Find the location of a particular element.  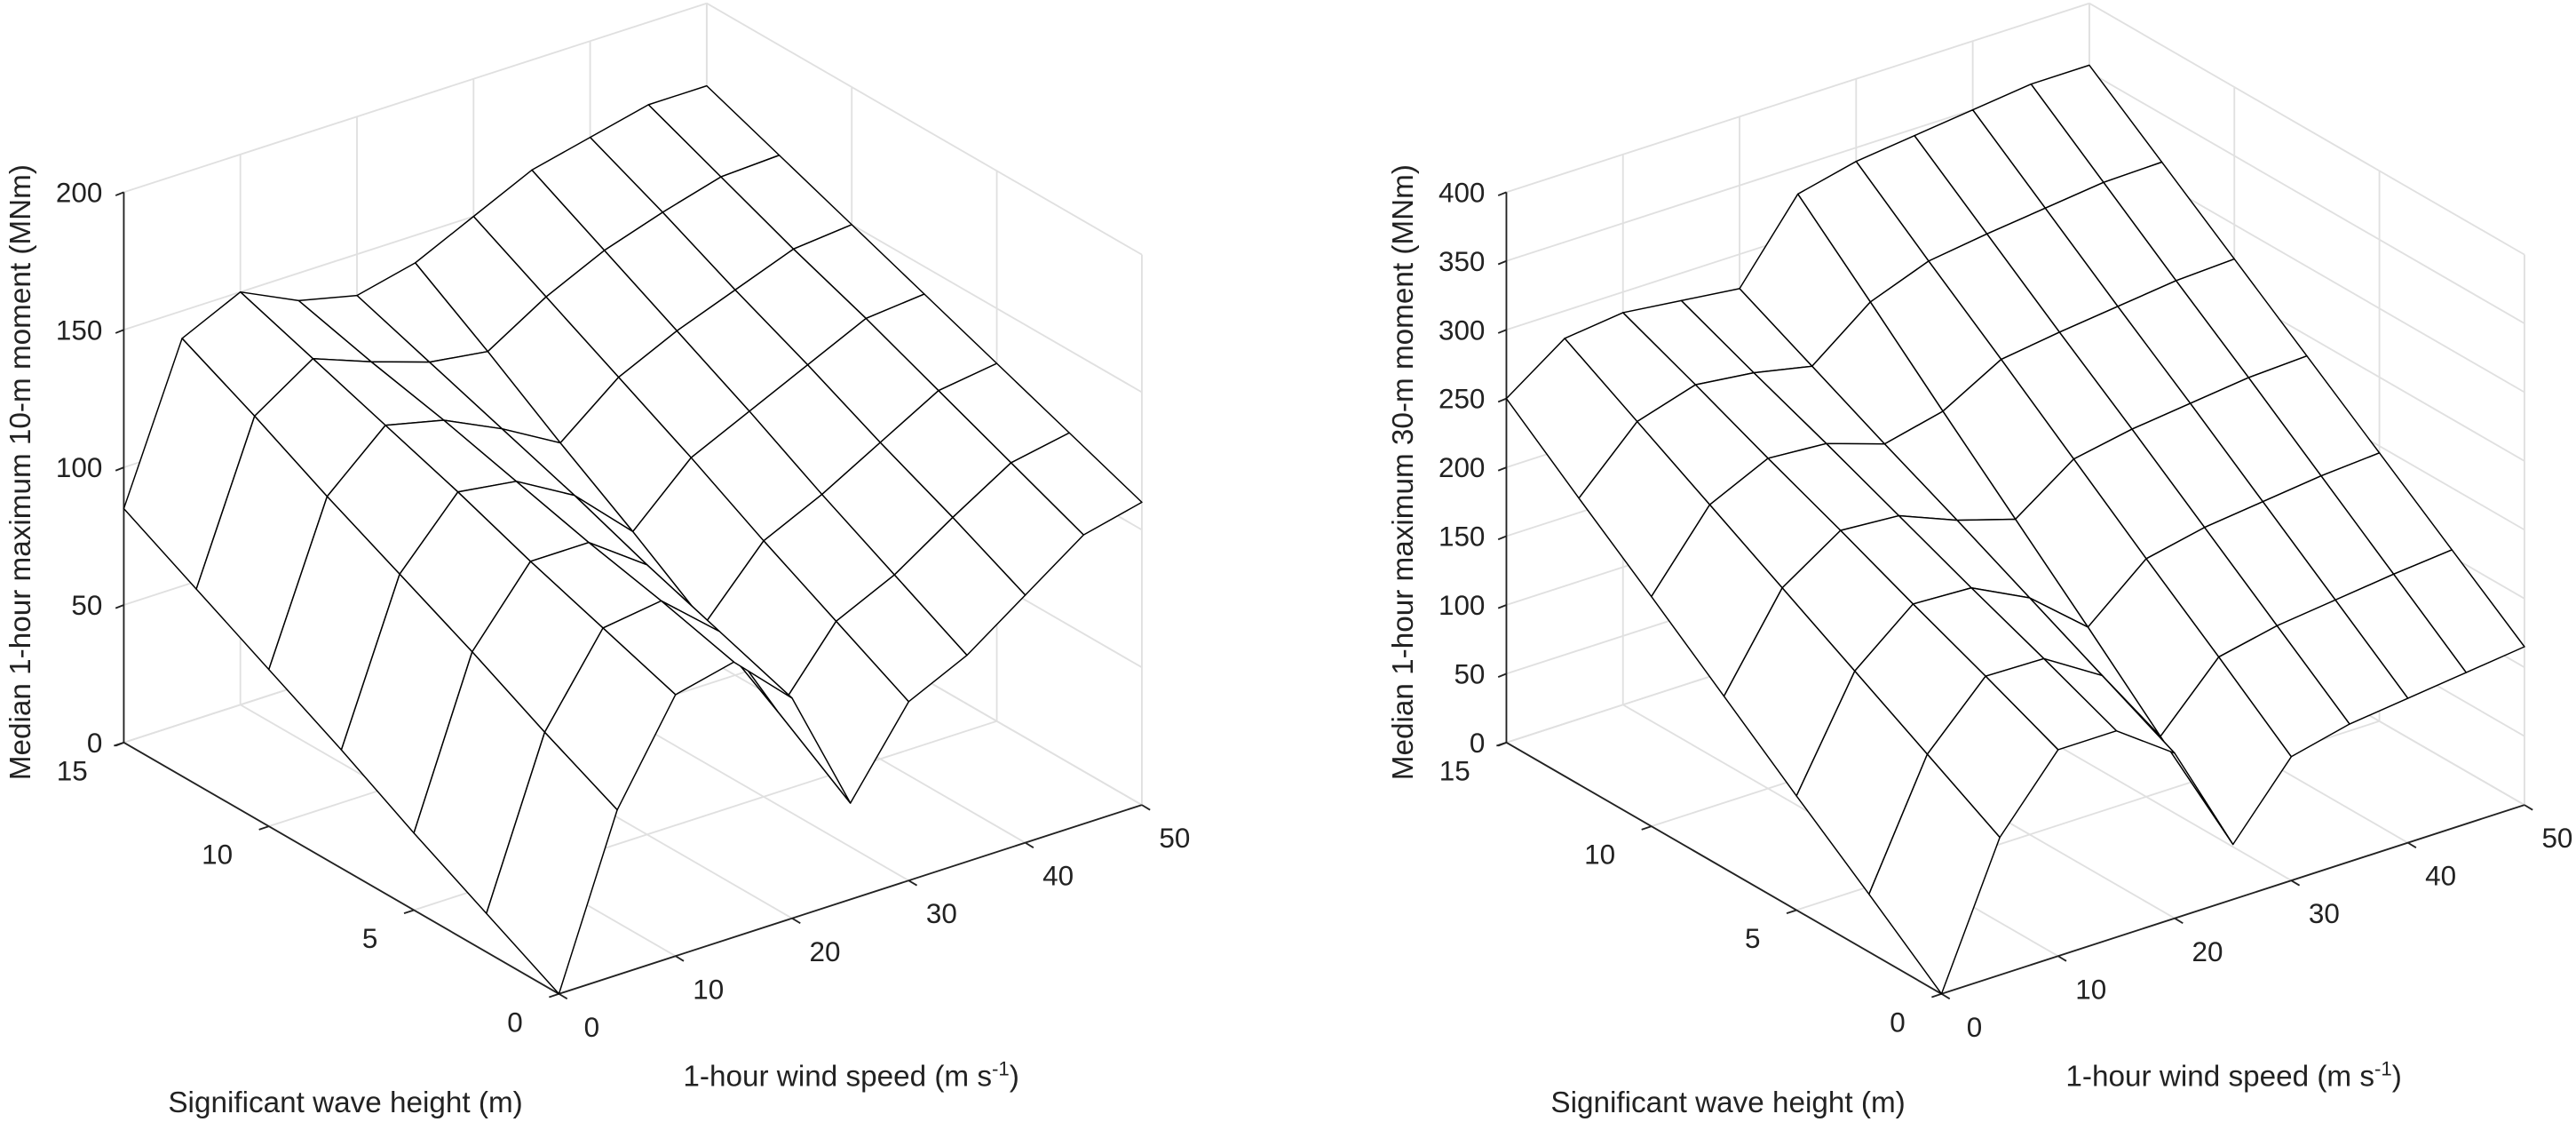

z-tick-label: 350 is located at coordinates (1462, 261).